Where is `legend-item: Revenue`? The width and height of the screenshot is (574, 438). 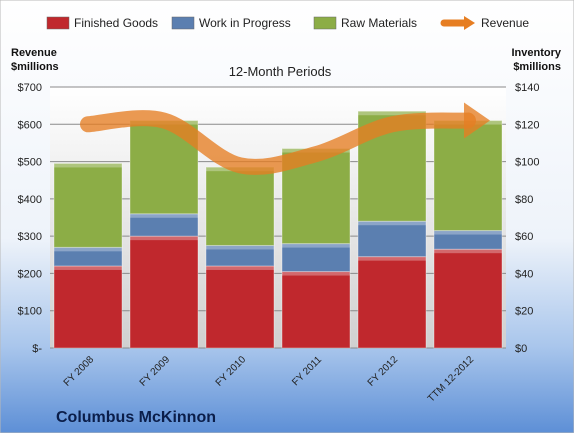 legend-item: Revenue is located at coordinates (484, 23).